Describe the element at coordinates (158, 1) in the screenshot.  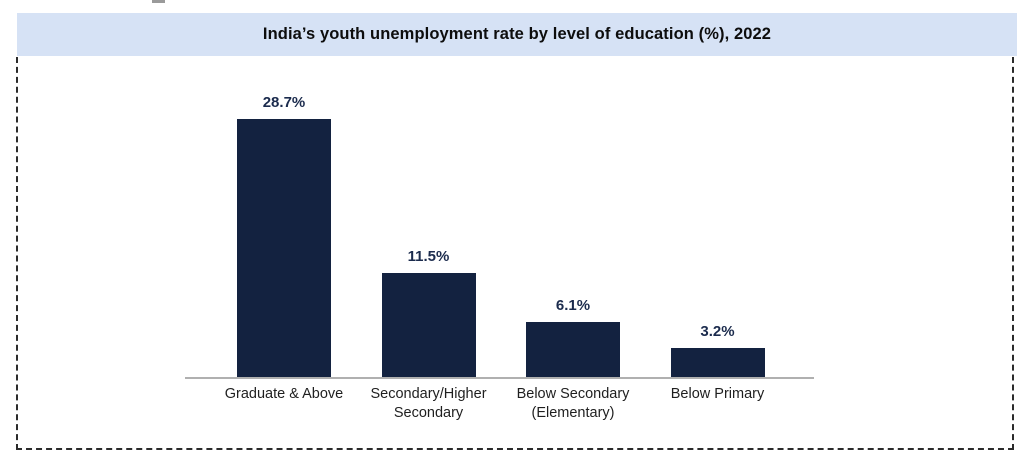
I see `cropped-artifact` at that location.